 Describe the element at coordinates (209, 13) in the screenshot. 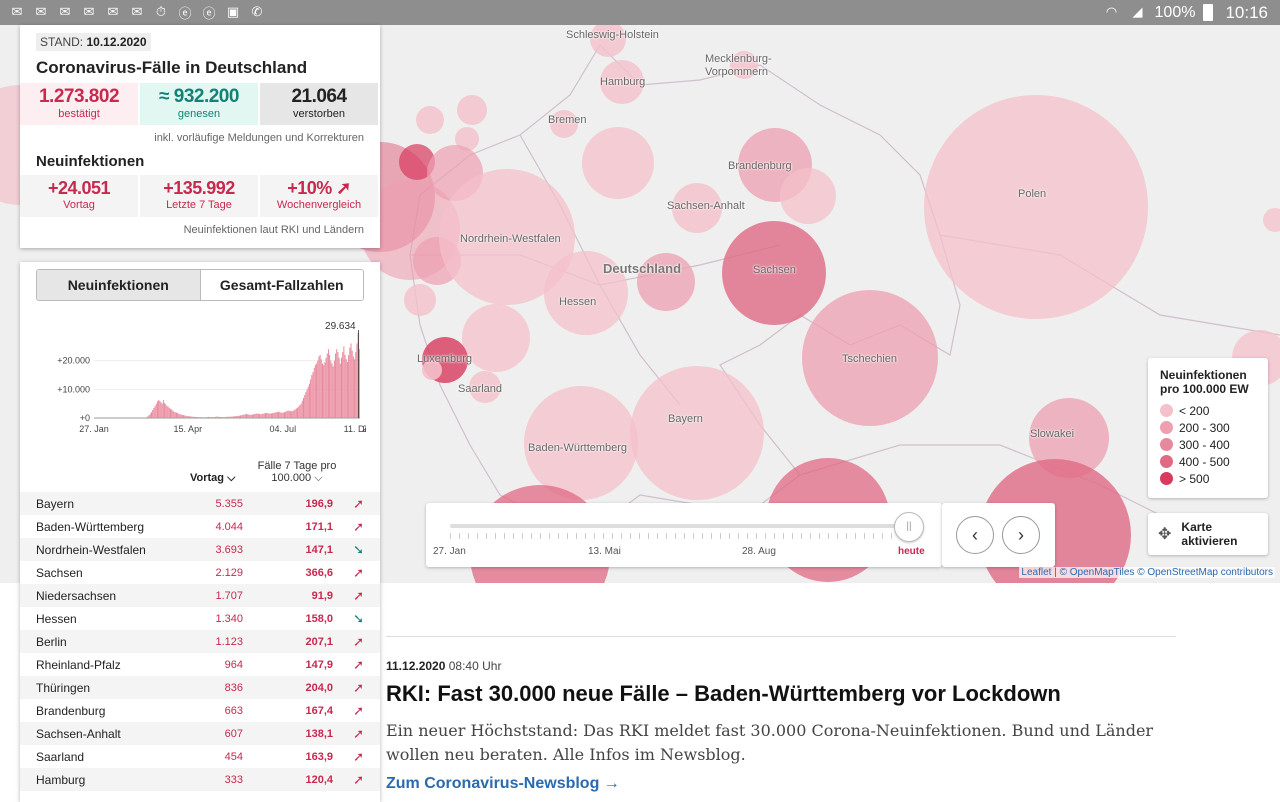

I see `edge-icon: ⓔ` at that location.